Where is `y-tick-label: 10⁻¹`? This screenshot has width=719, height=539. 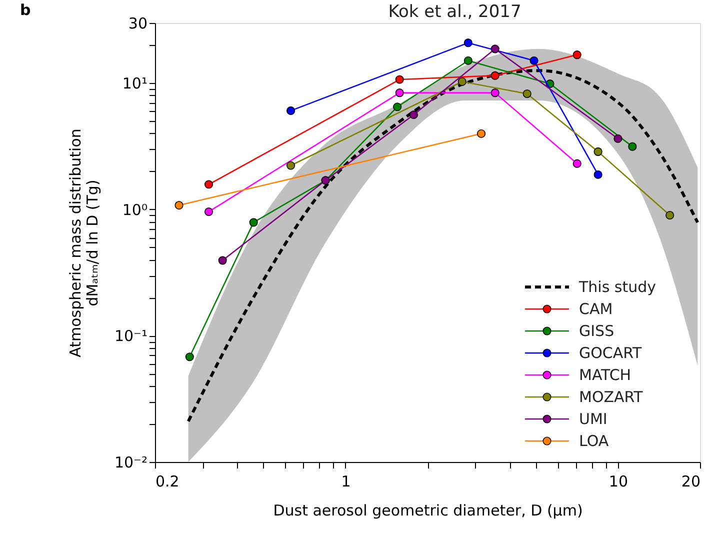
y-tick-label: 10⁻¹ is located at coordinates (131, 336).